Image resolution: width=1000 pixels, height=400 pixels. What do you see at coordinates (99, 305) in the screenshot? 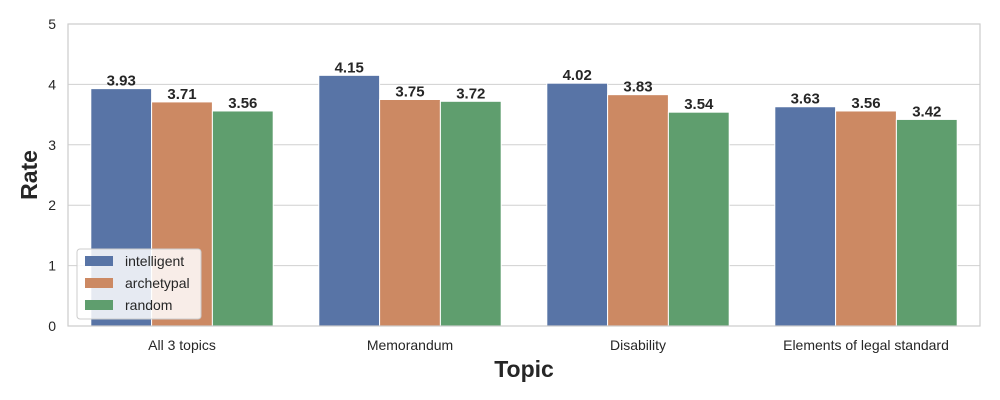
I see `legend-swatch-random` at bounding box center [99, 305].